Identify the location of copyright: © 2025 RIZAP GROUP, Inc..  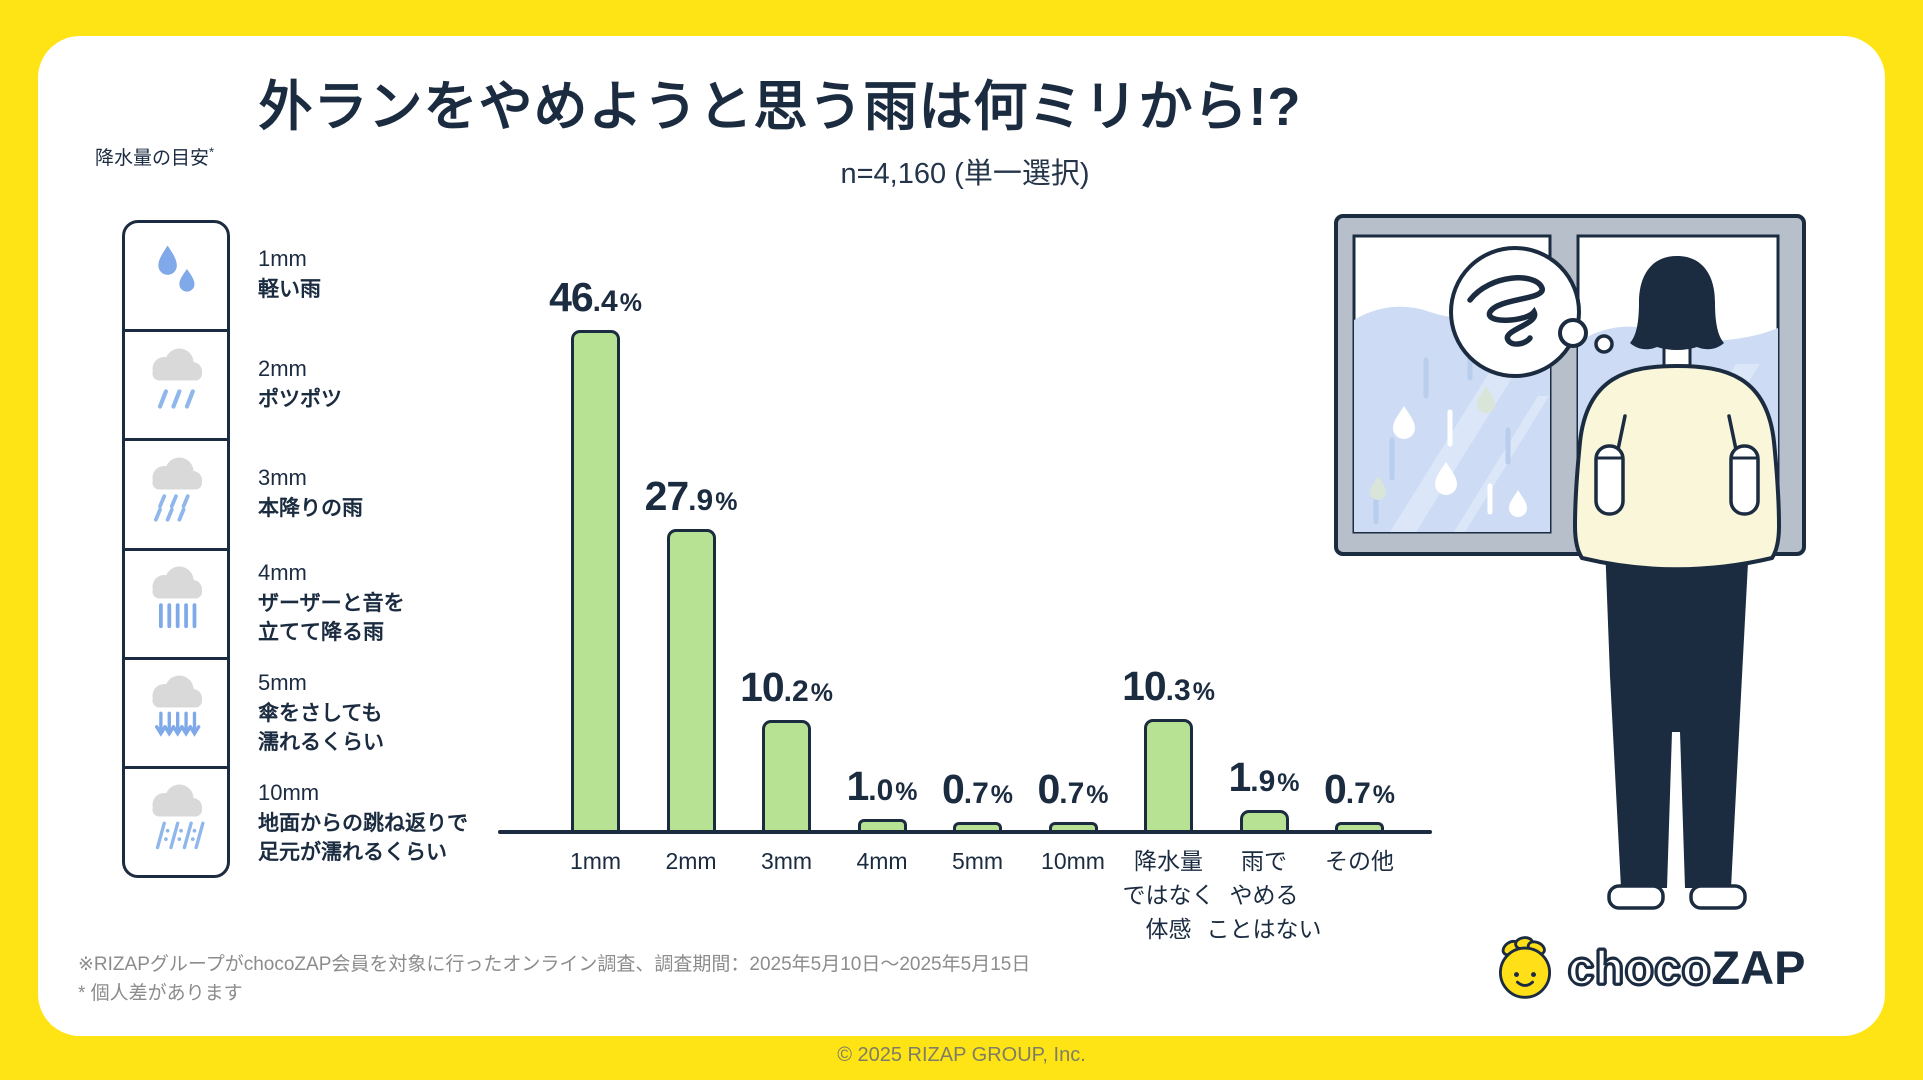
(961, 1055).